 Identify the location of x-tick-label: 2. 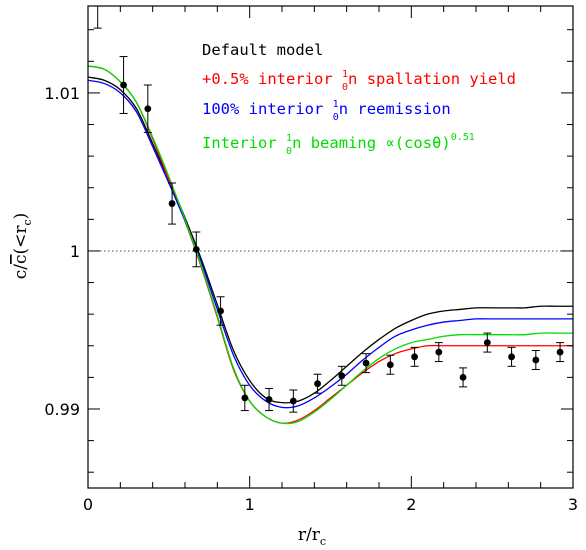
(411, 504).